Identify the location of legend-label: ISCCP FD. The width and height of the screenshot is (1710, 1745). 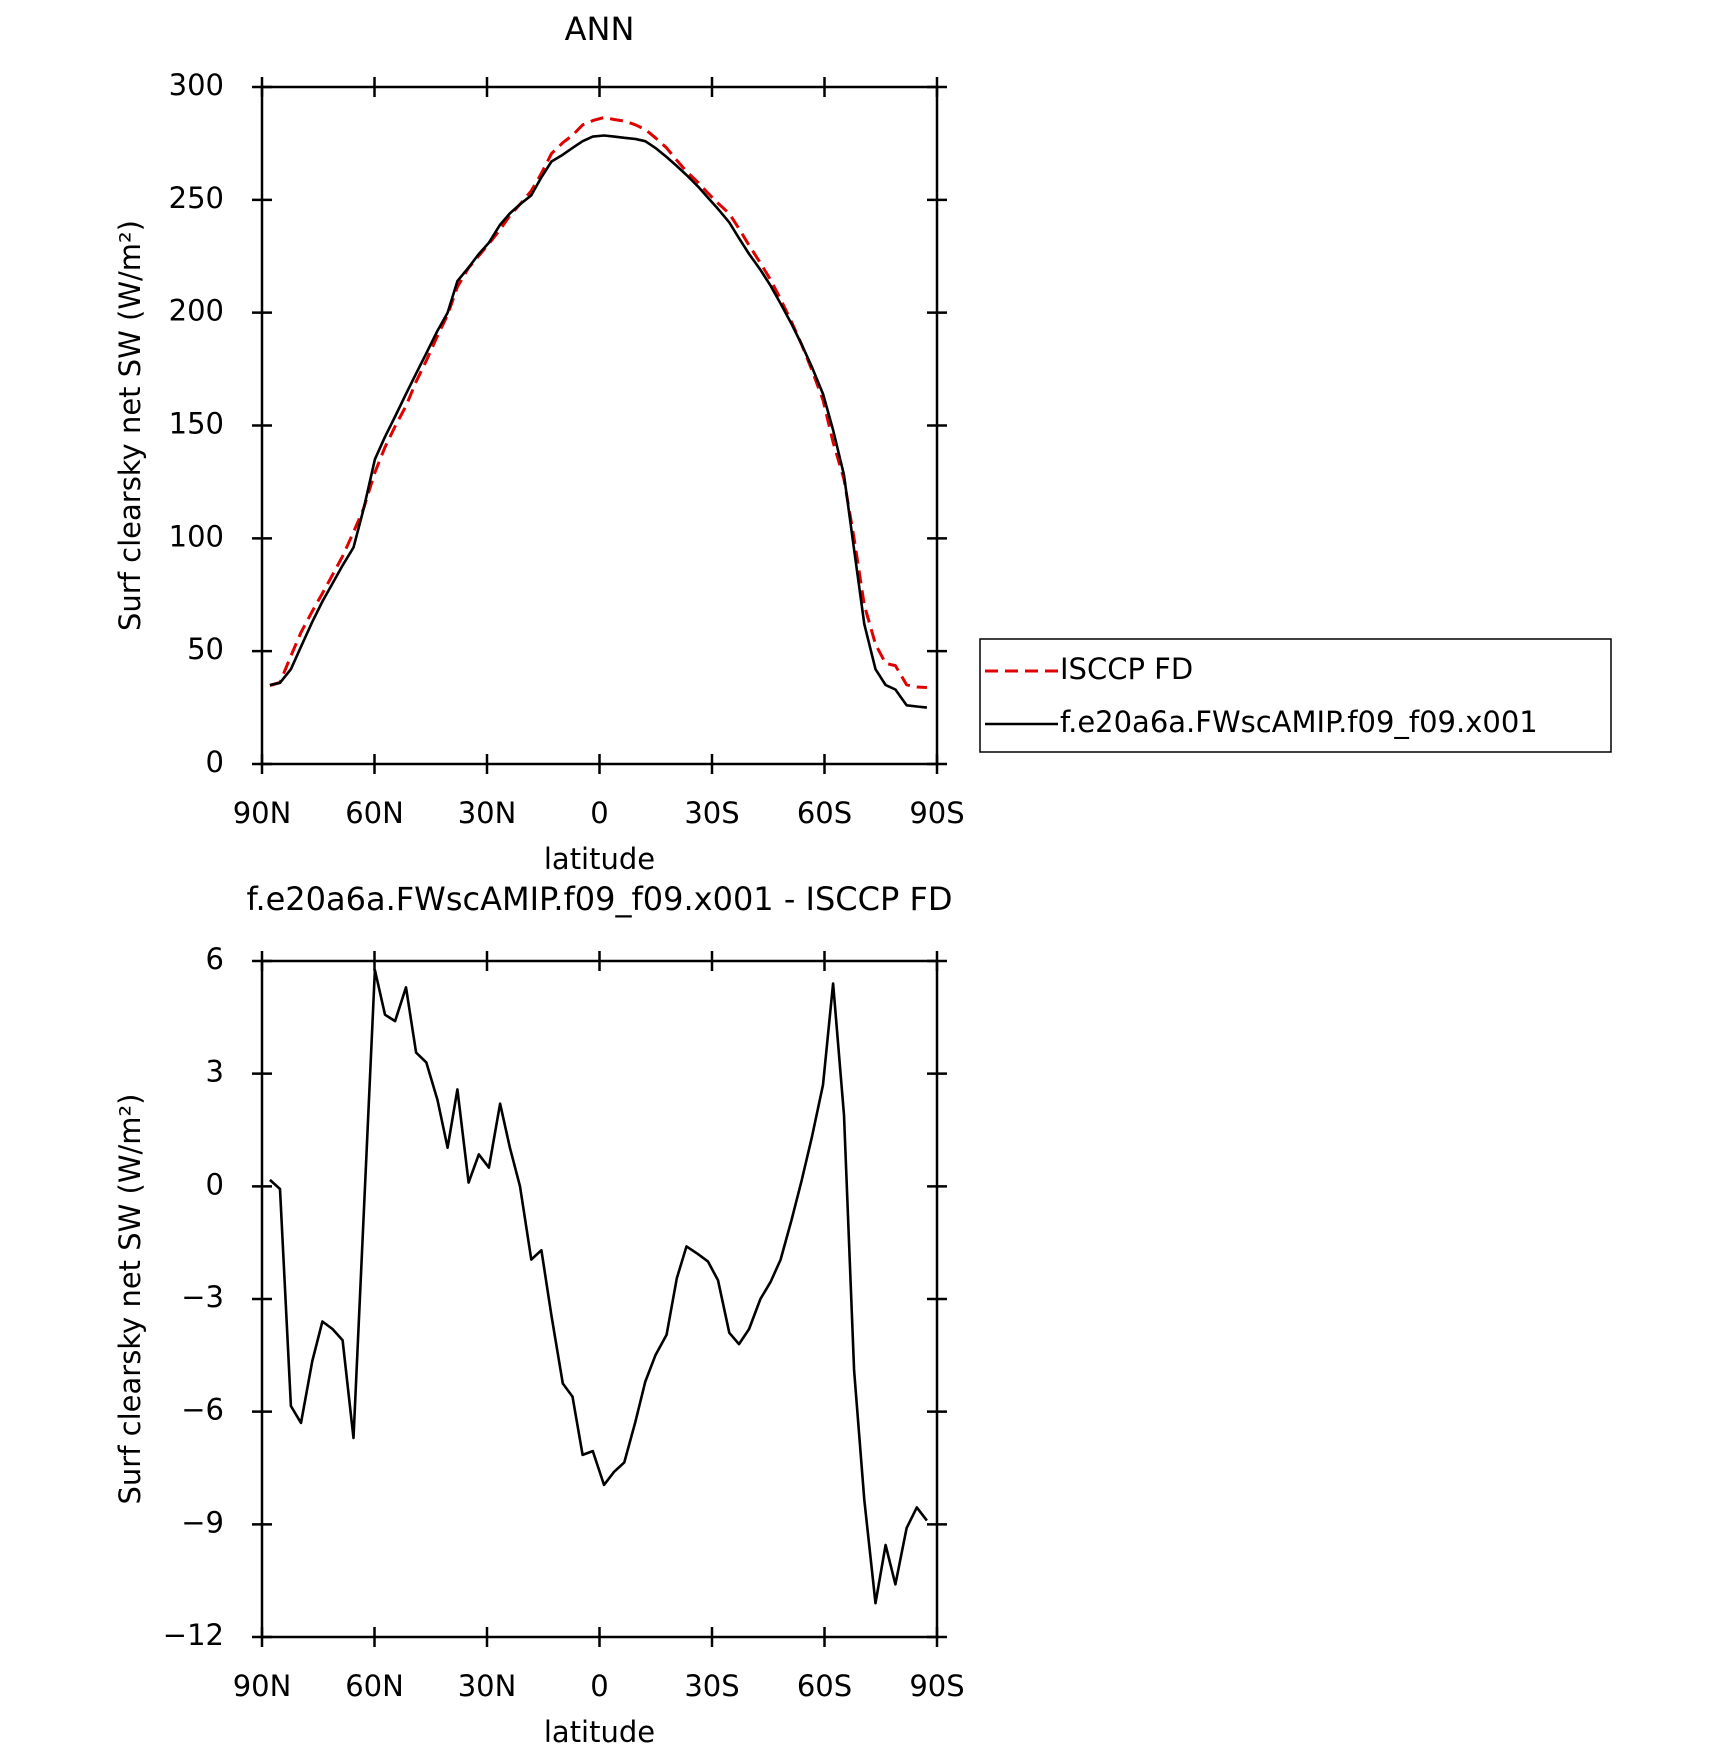
(1126, 669).